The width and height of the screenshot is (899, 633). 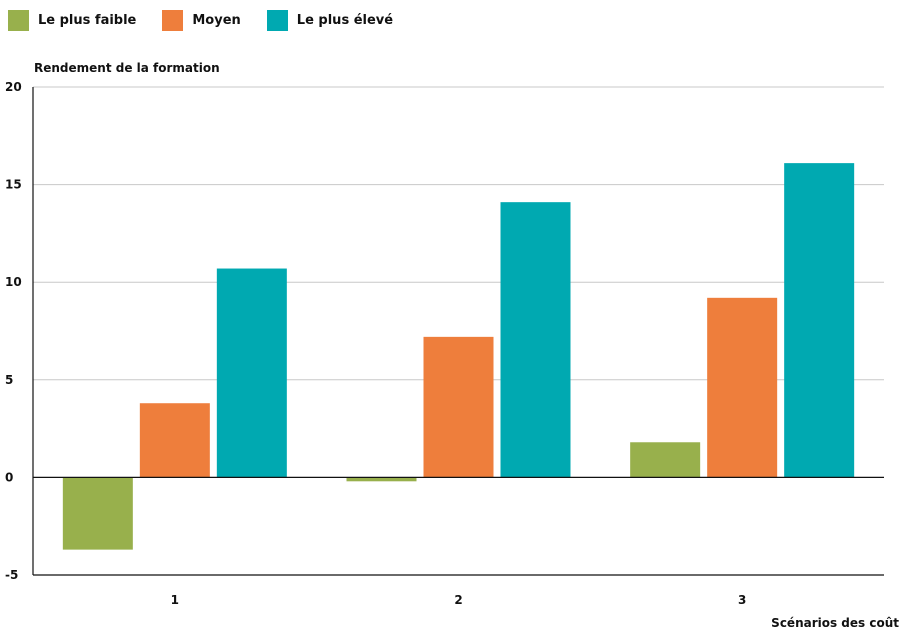 I want to click on bar-le-plus-lev--1, so click(x=251, y=373).